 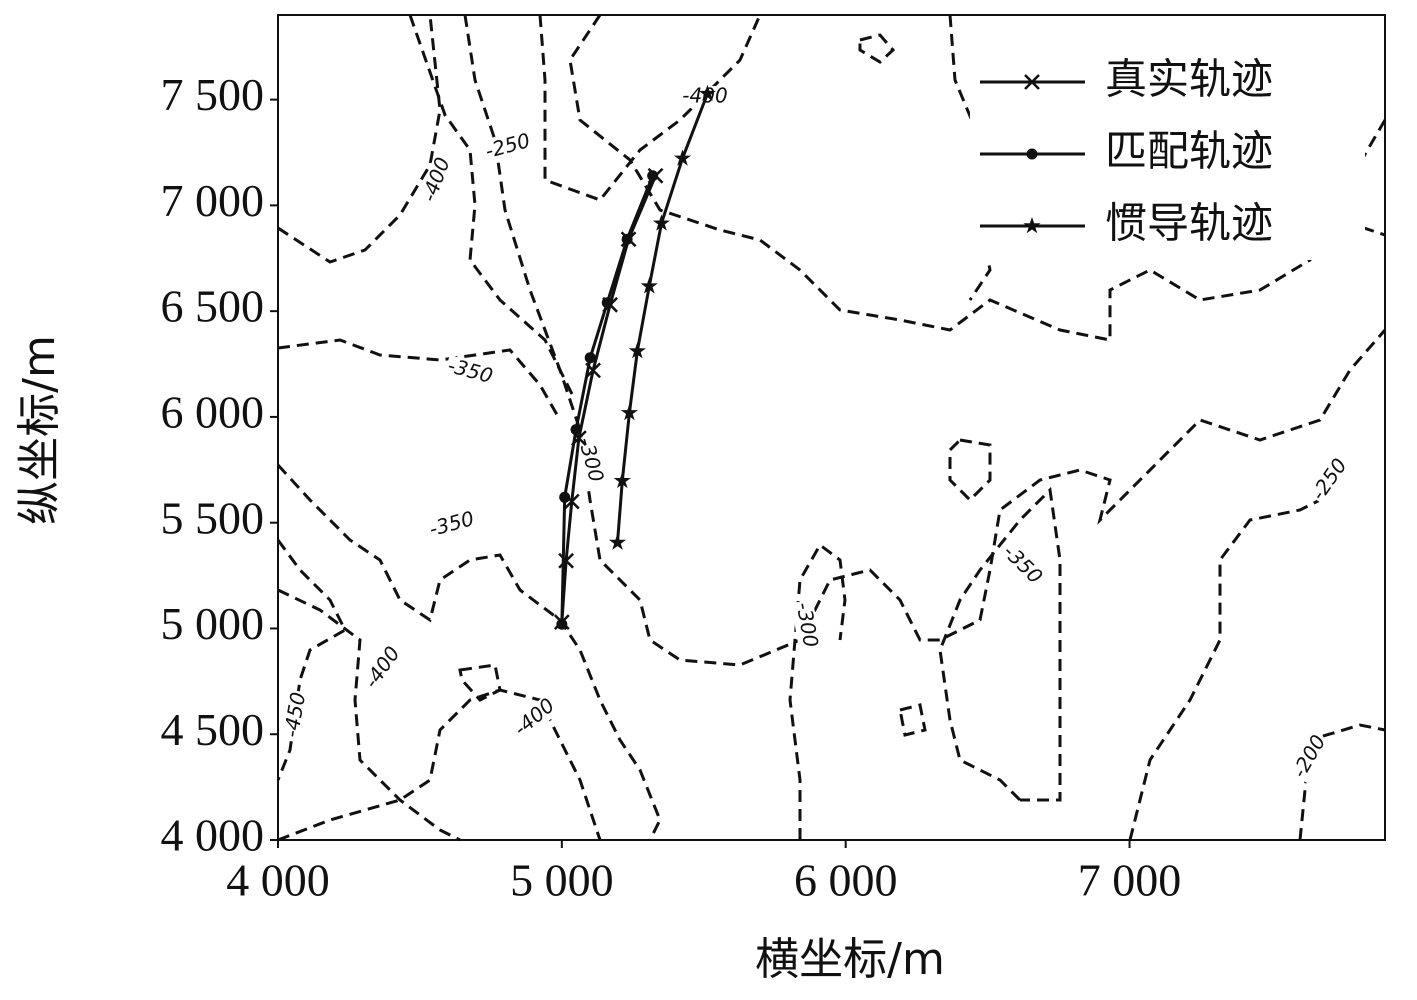 What do you see at coordinates (213, 623) in the screenshot?
I see `y-tick-label: 5 000` at bounding box center [213, 623].